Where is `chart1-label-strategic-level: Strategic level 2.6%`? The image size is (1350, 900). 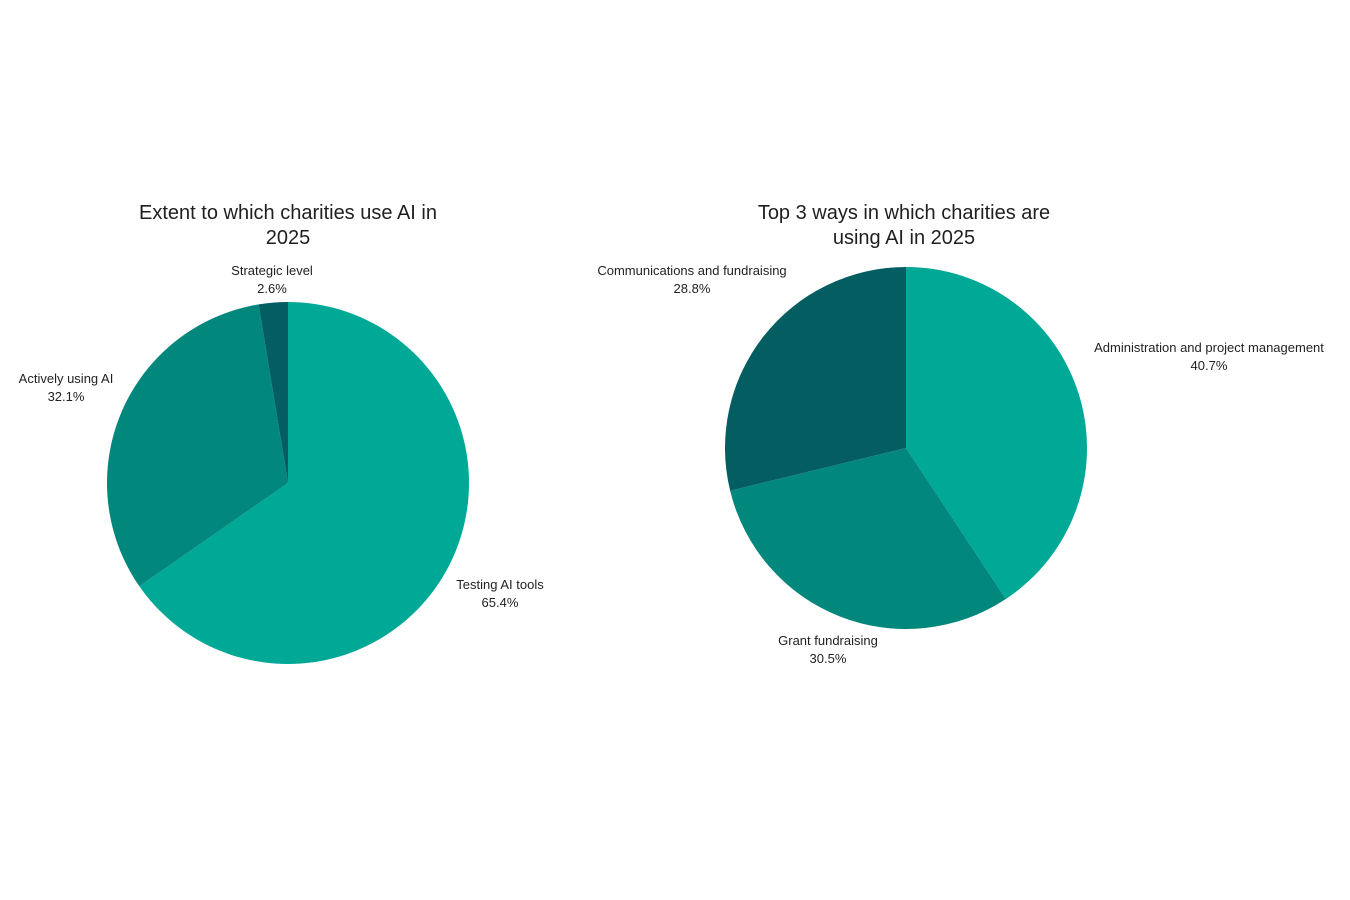
chart1-label-strategic-level: Strategic level 2.6% is located at coordinates (272, 279).